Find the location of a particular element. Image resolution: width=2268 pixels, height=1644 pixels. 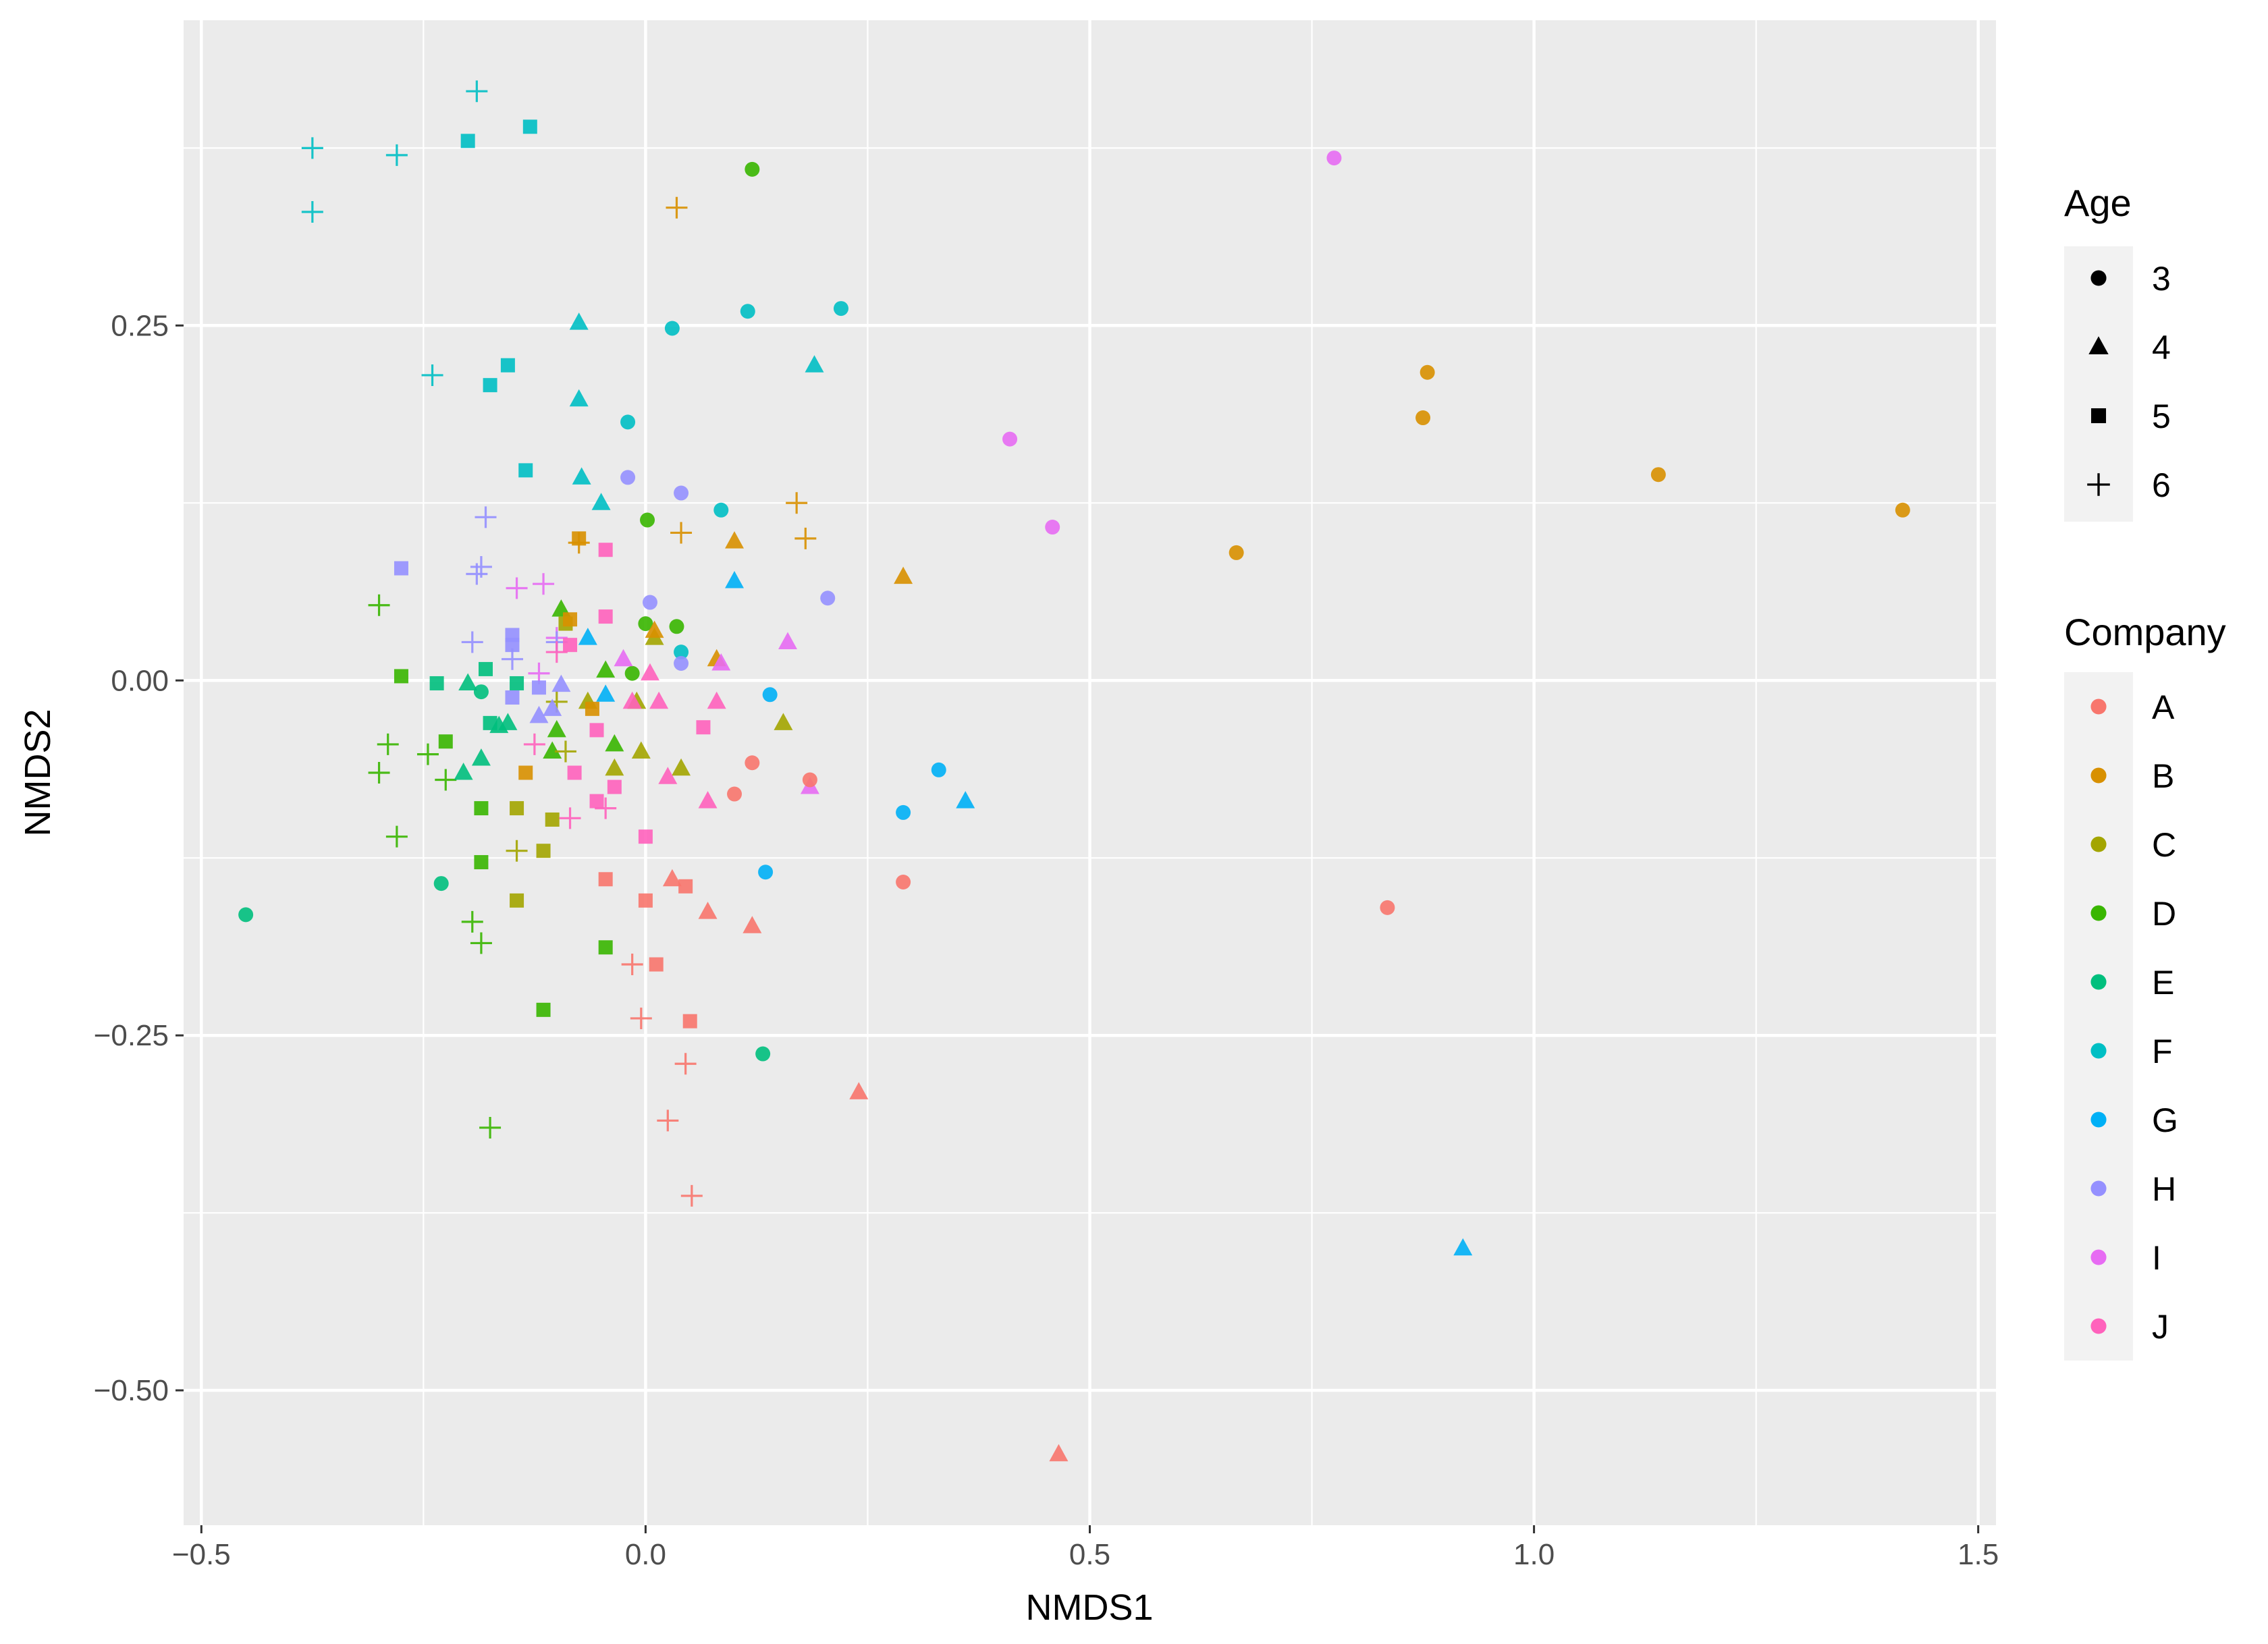

y-tick-label: 0.25 is located at coordinates (140, 325).